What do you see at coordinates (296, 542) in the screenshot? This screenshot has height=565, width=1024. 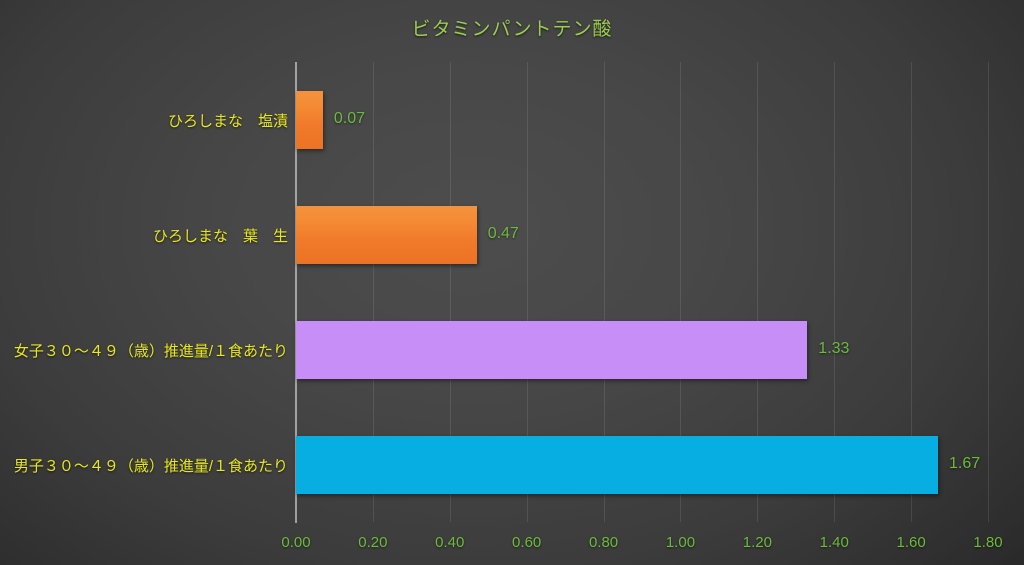 I see `x-tick-label-0: 0.00` at bounding box center [296, 542].